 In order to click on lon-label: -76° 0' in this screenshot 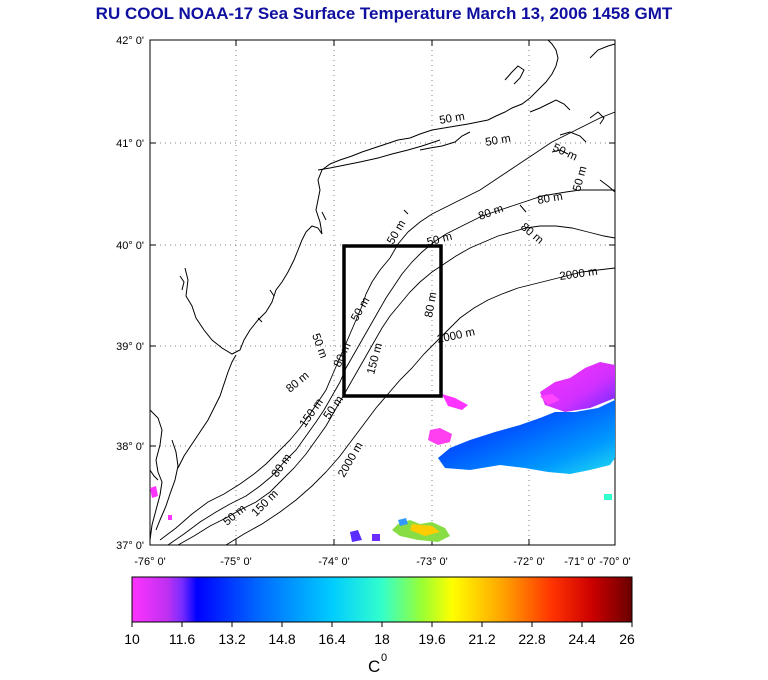, I will do `click(150, 562)`.